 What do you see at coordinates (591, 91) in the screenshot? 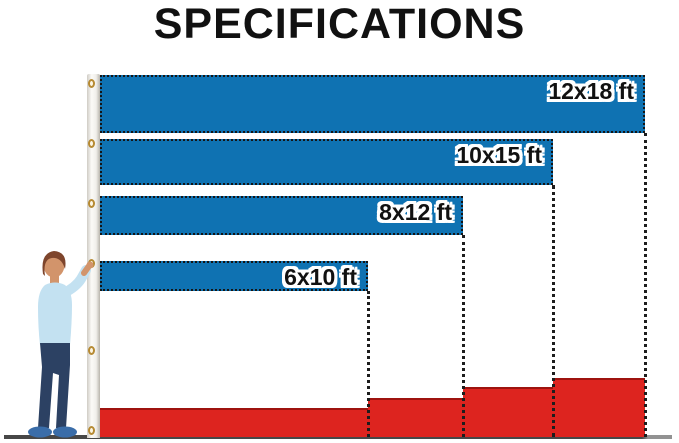
I see `flag-size-label: 12x18 ft` at bounding box center [591, 91].